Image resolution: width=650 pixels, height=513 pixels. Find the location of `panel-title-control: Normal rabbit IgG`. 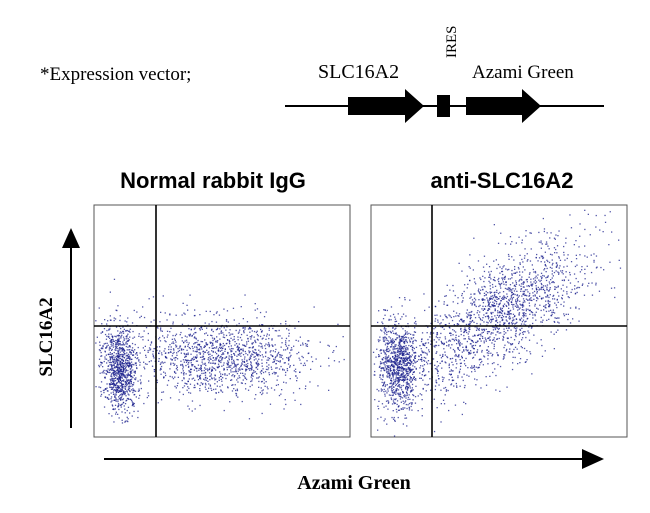

panel-title-control: Normal rabbit IgG is located at coordinates (213, 180).